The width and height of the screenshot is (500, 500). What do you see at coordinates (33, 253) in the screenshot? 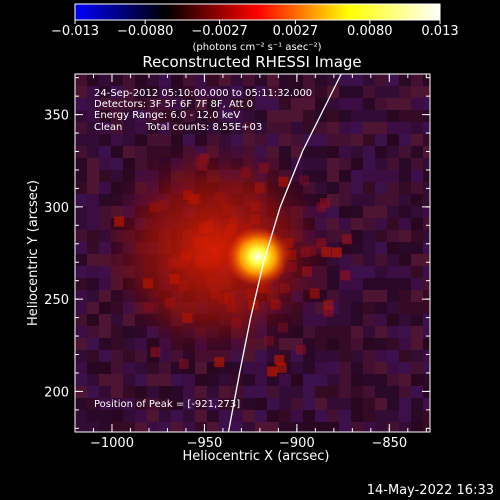
I see `y-axis-label: Heliocentric Y (arcsec)` at bounding box center [33, 253].